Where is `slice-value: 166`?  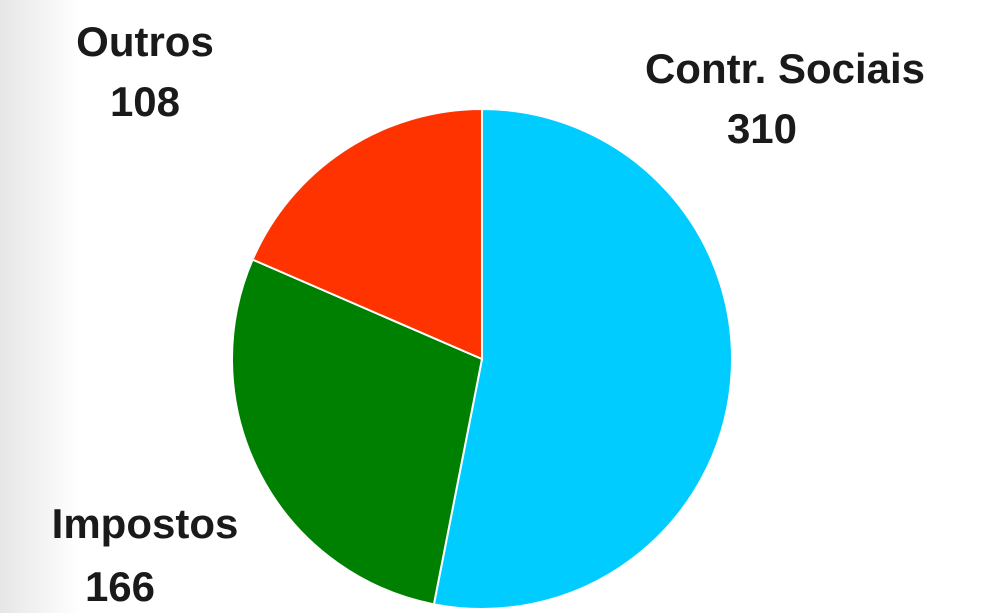 slice-value: 166 is located at coordinates (120, 586).